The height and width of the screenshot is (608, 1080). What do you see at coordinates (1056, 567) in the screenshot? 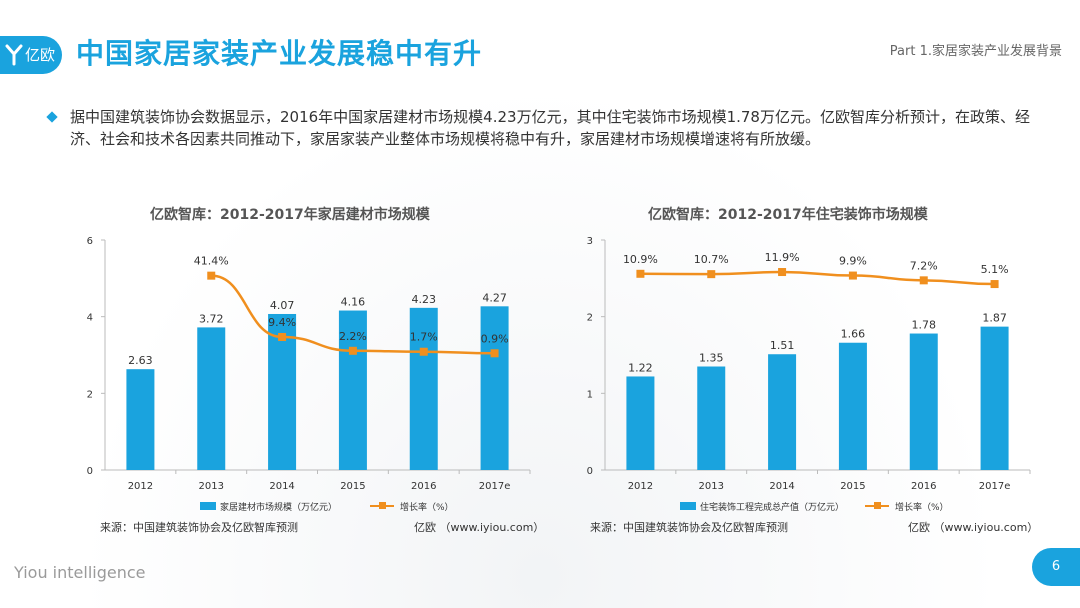
I see `page-number: 6` at bounding box center [1056, 567].